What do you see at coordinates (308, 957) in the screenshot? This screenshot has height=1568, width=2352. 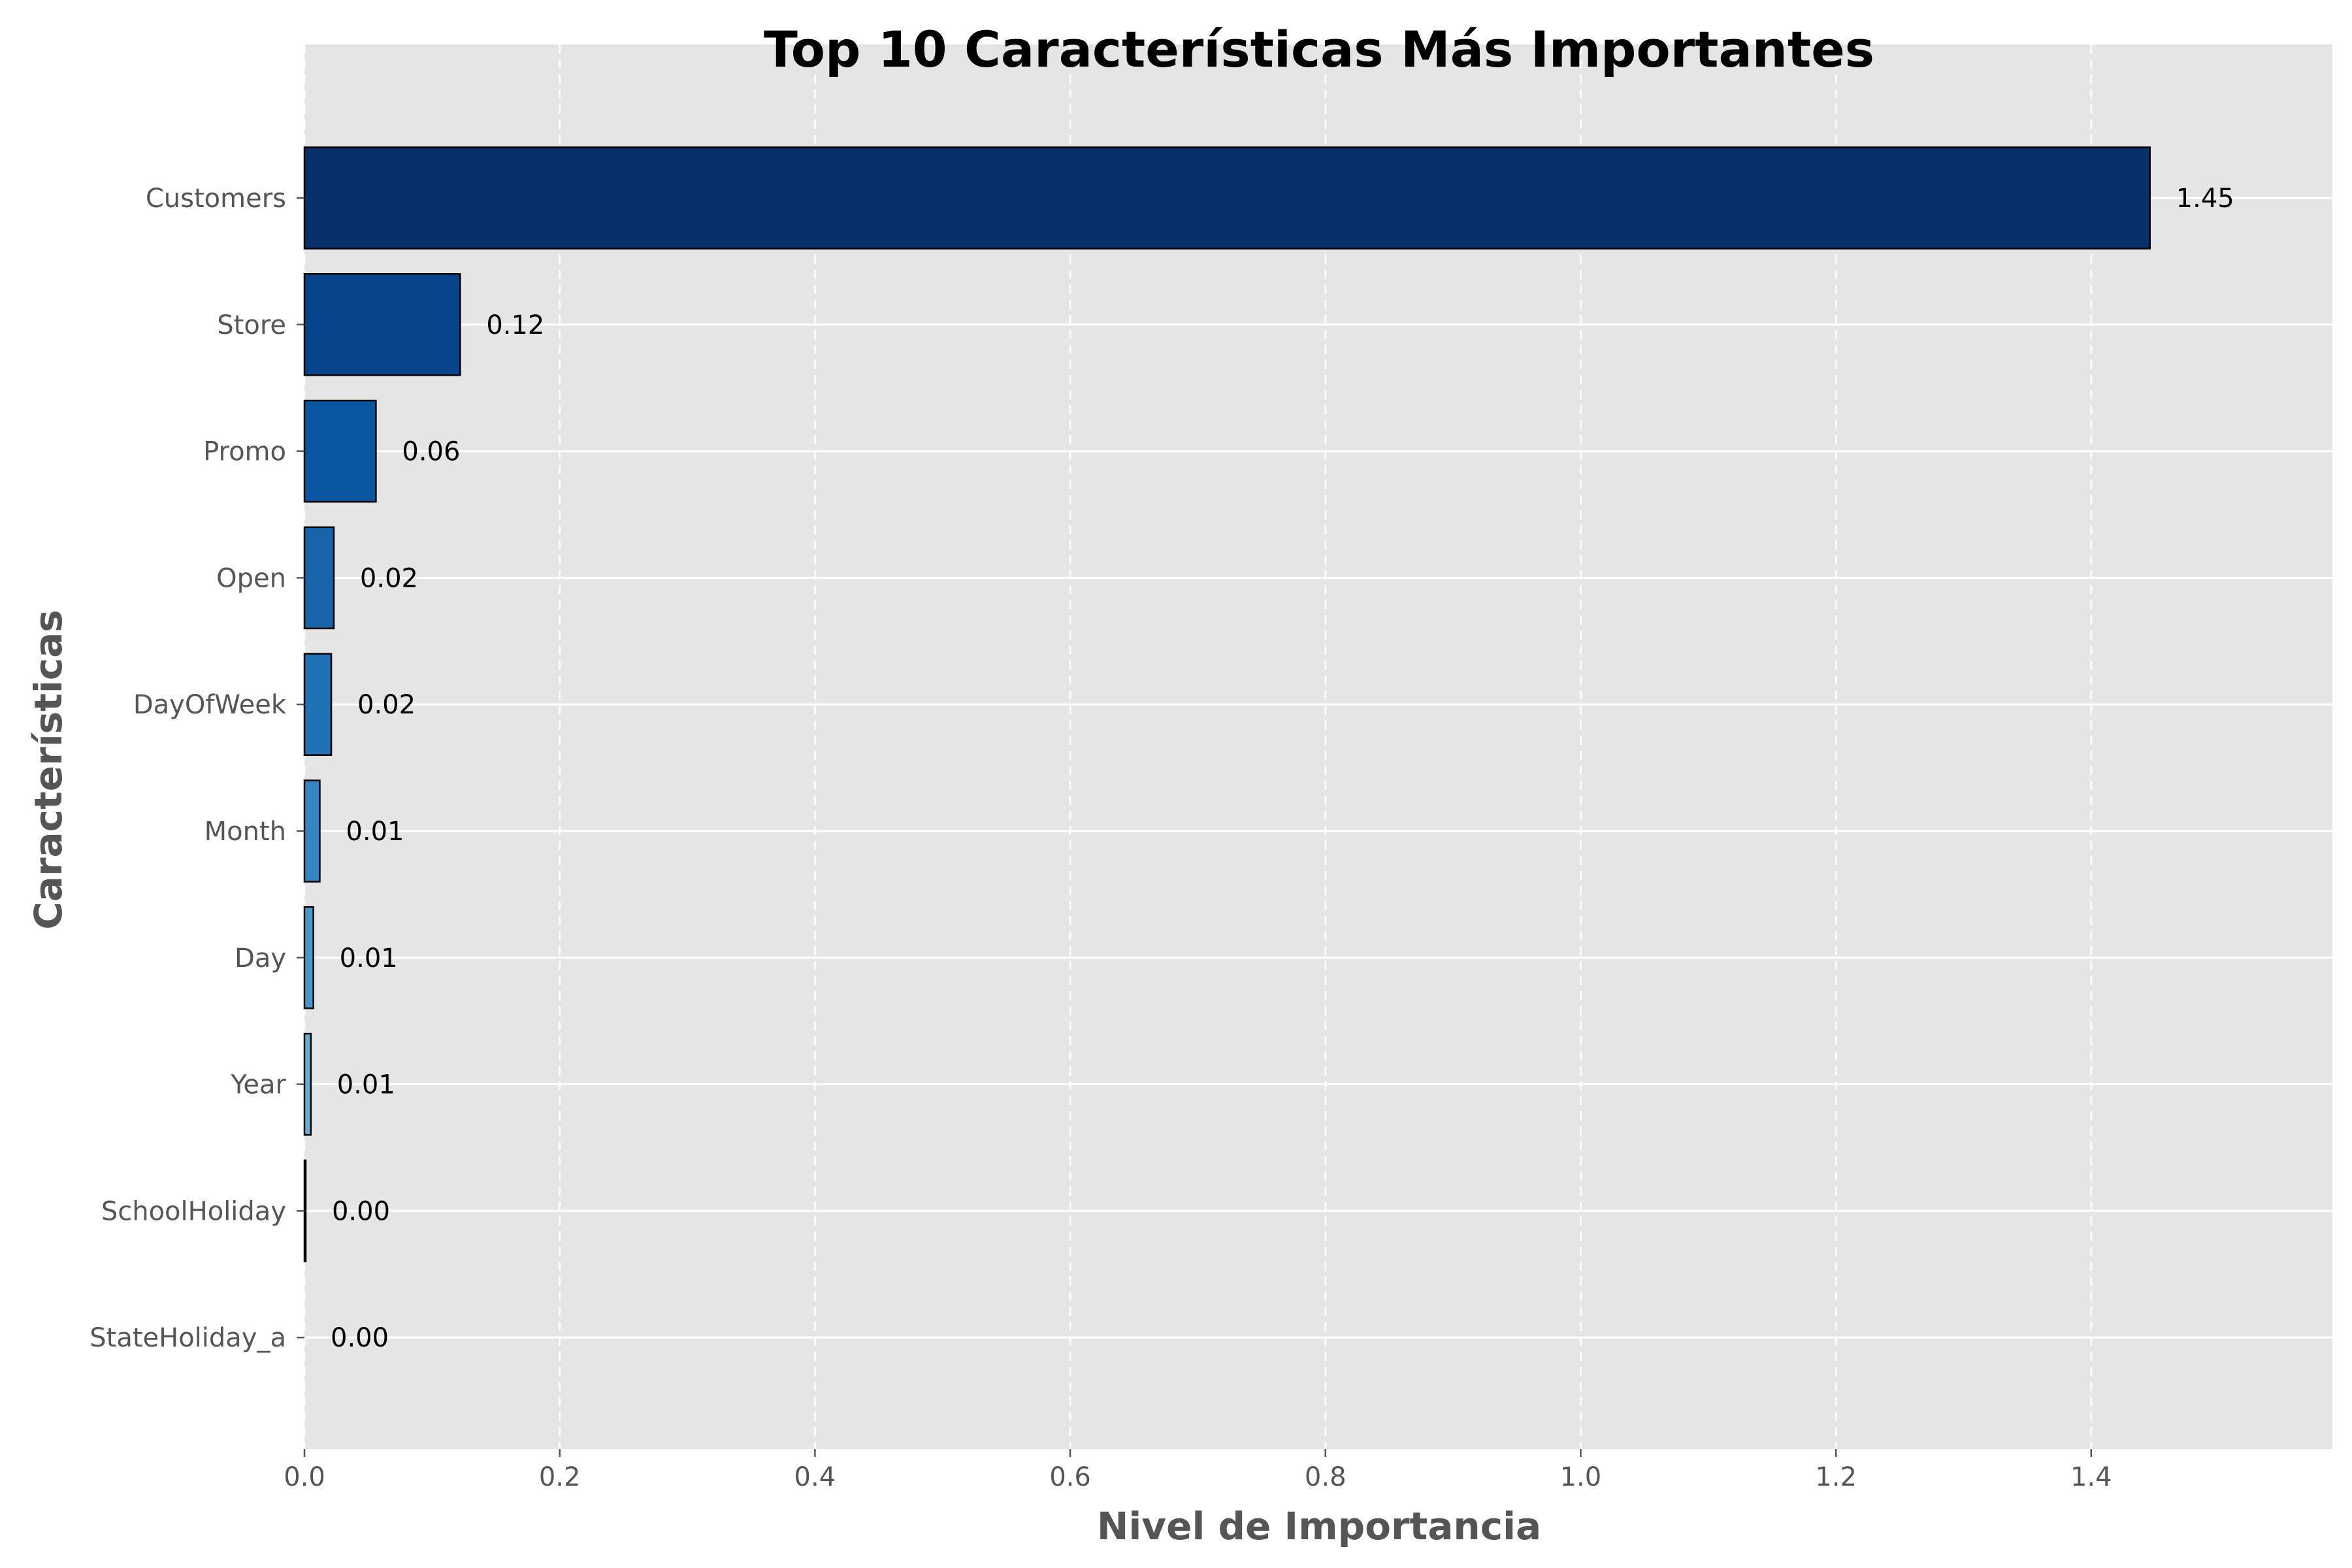 I see `bar-day` at bounding box center [308, 957].